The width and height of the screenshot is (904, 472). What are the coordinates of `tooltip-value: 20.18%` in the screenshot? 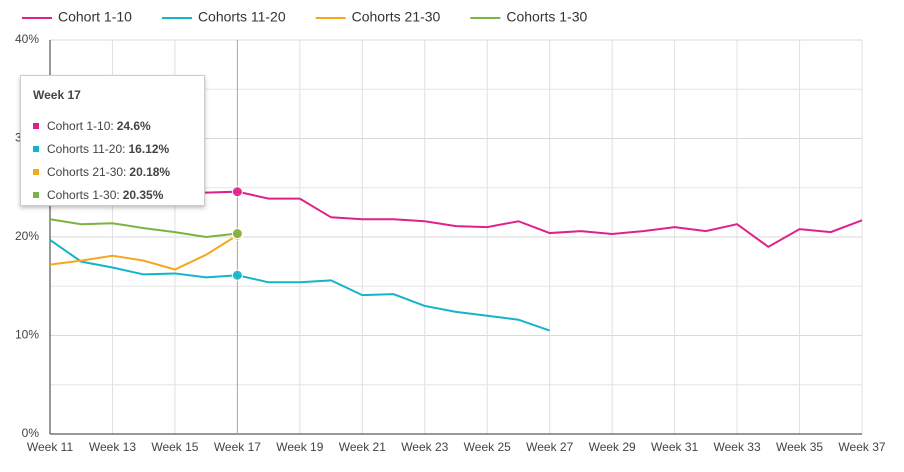 It's located at (150, 171).